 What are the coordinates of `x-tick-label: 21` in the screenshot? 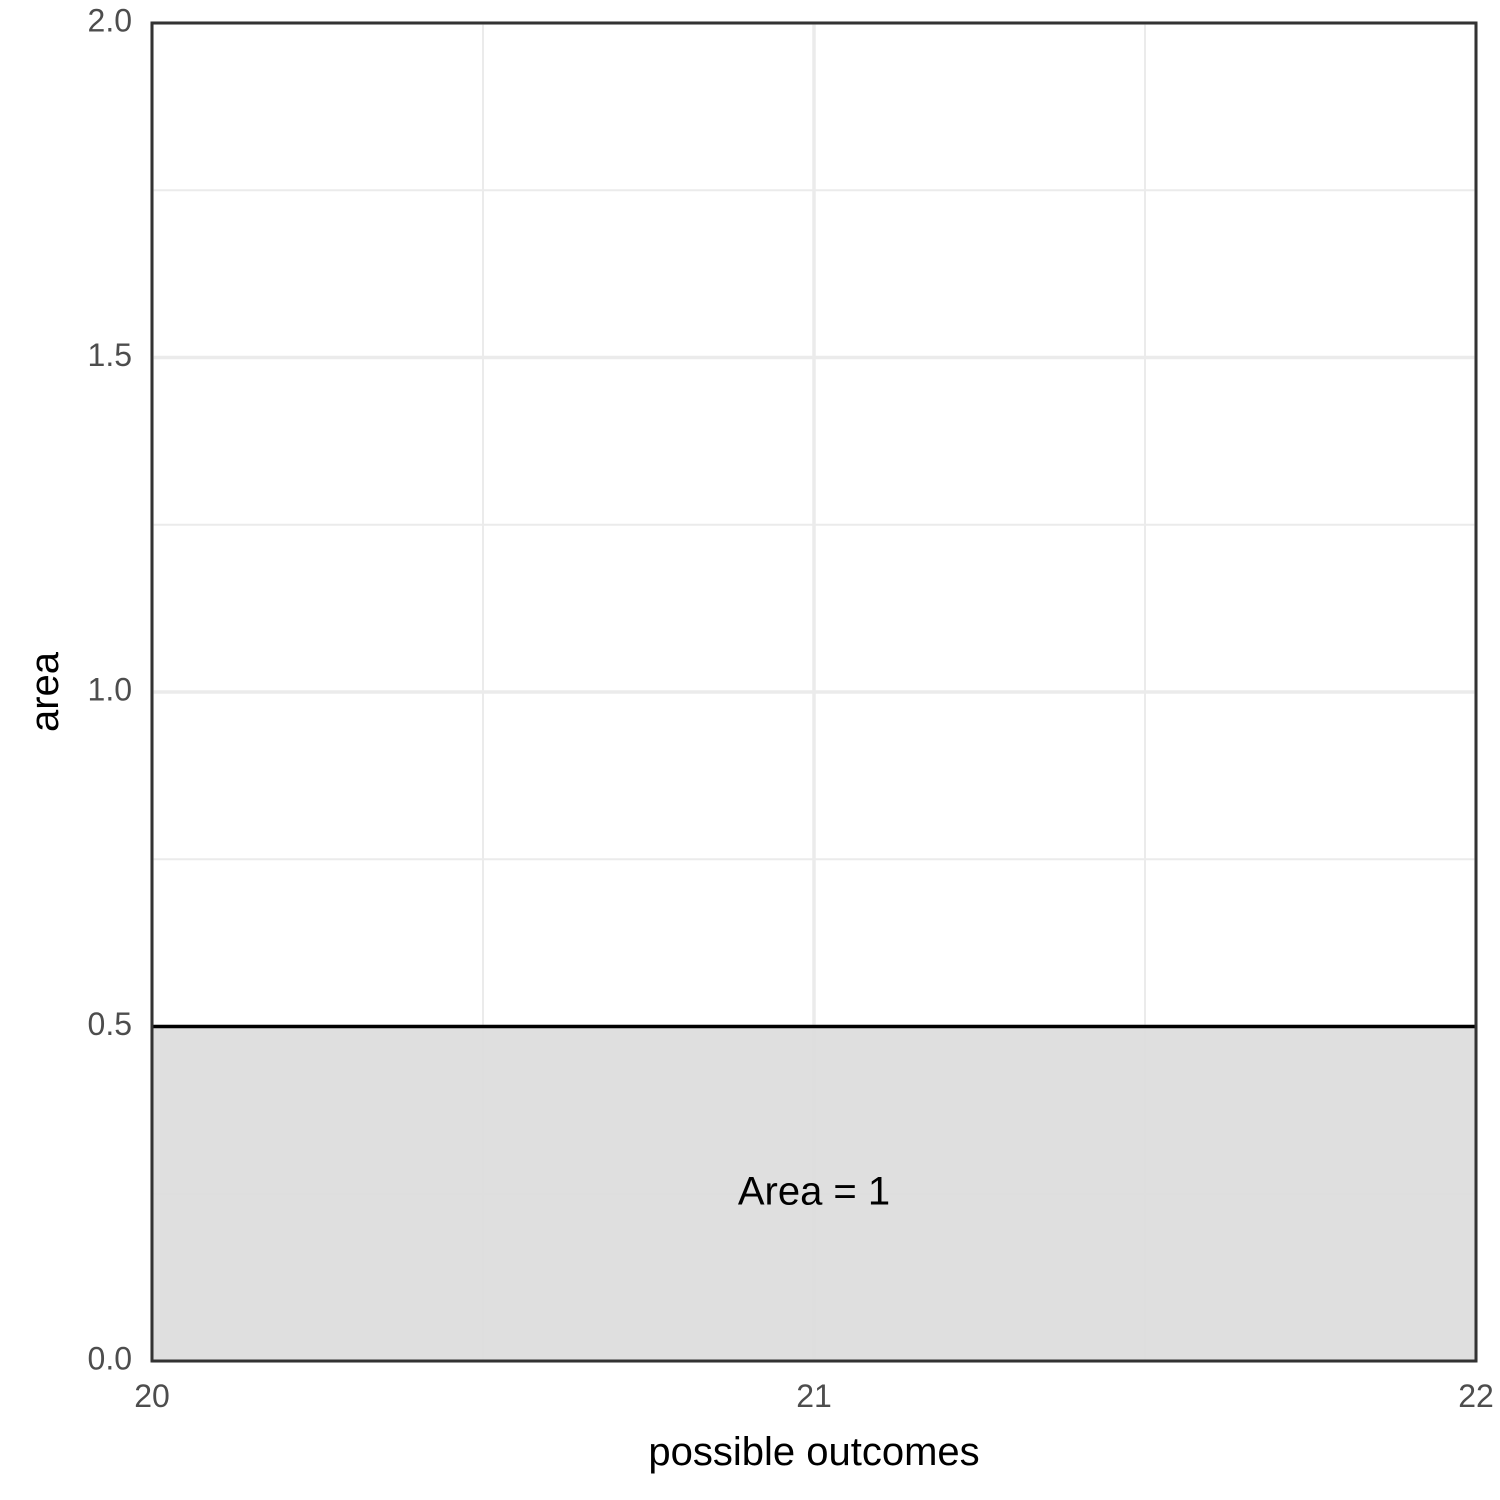 It's located at (814, 1396).